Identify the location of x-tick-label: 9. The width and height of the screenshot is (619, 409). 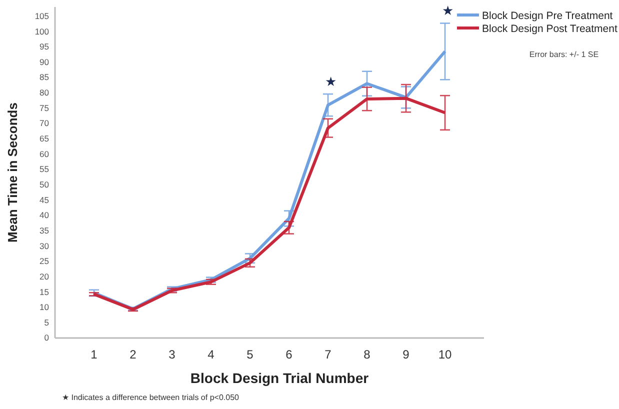
(406, 355).